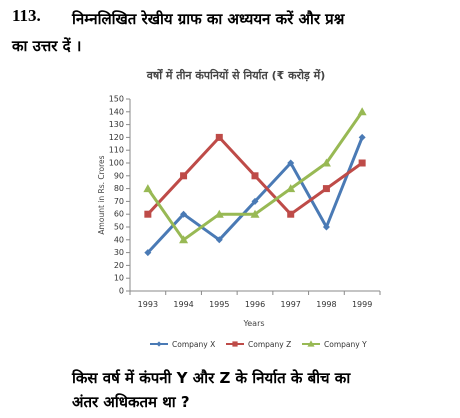  What do you see at coordinates (291, 304) in the screenshot?
I see `x-tick-label: 1997` at bounding box center [291, 304].